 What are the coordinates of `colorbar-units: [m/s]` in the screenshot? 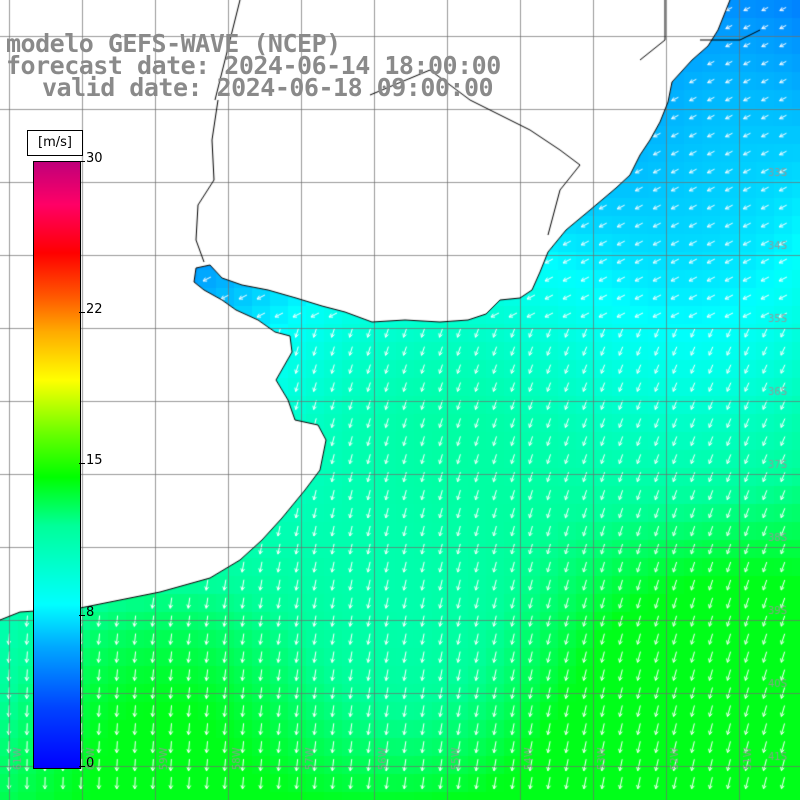 It's located at (55, 143).